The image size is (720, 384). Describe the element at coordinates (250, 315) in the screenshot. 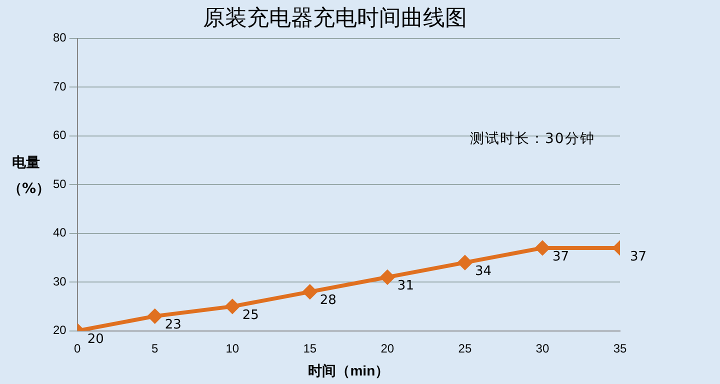

I see `data-label: 25` at that location.